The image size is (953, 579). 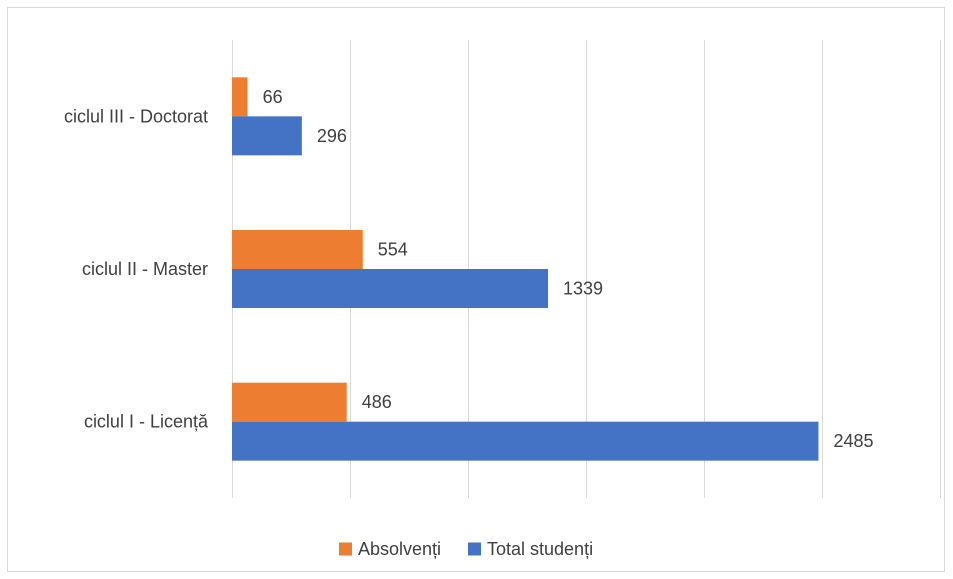 I want to click on data-label: 2485, so click(x=853, y=441).